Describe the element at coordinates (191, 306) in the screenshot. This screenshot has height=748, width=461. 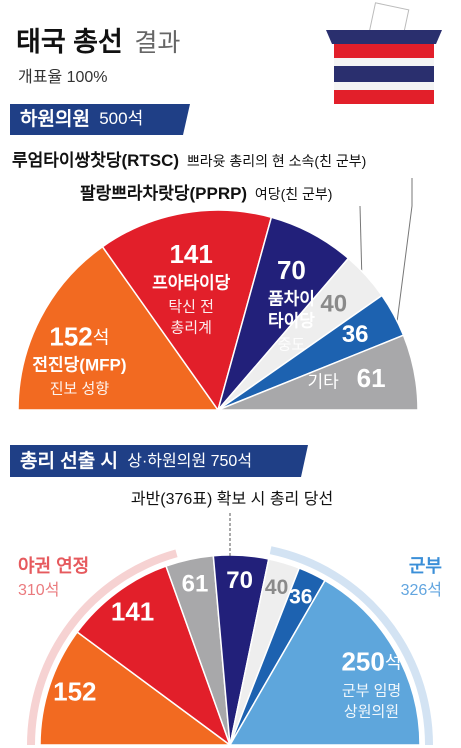
I see `text-line: 탁신 전` at that location.